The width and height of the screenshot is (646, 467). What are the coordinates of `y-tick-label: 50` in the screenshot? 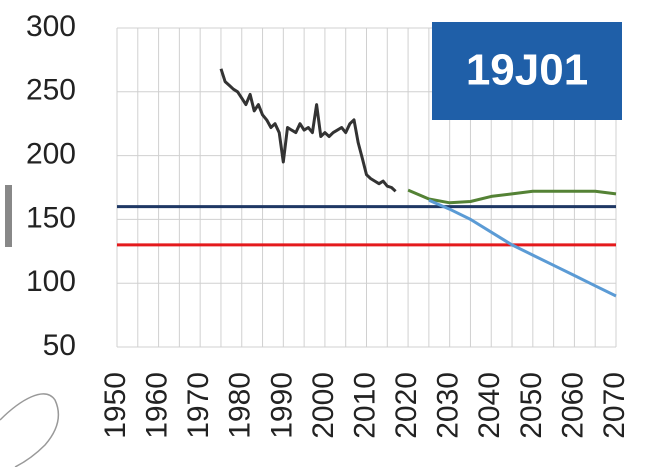 It's located at (59, 345).